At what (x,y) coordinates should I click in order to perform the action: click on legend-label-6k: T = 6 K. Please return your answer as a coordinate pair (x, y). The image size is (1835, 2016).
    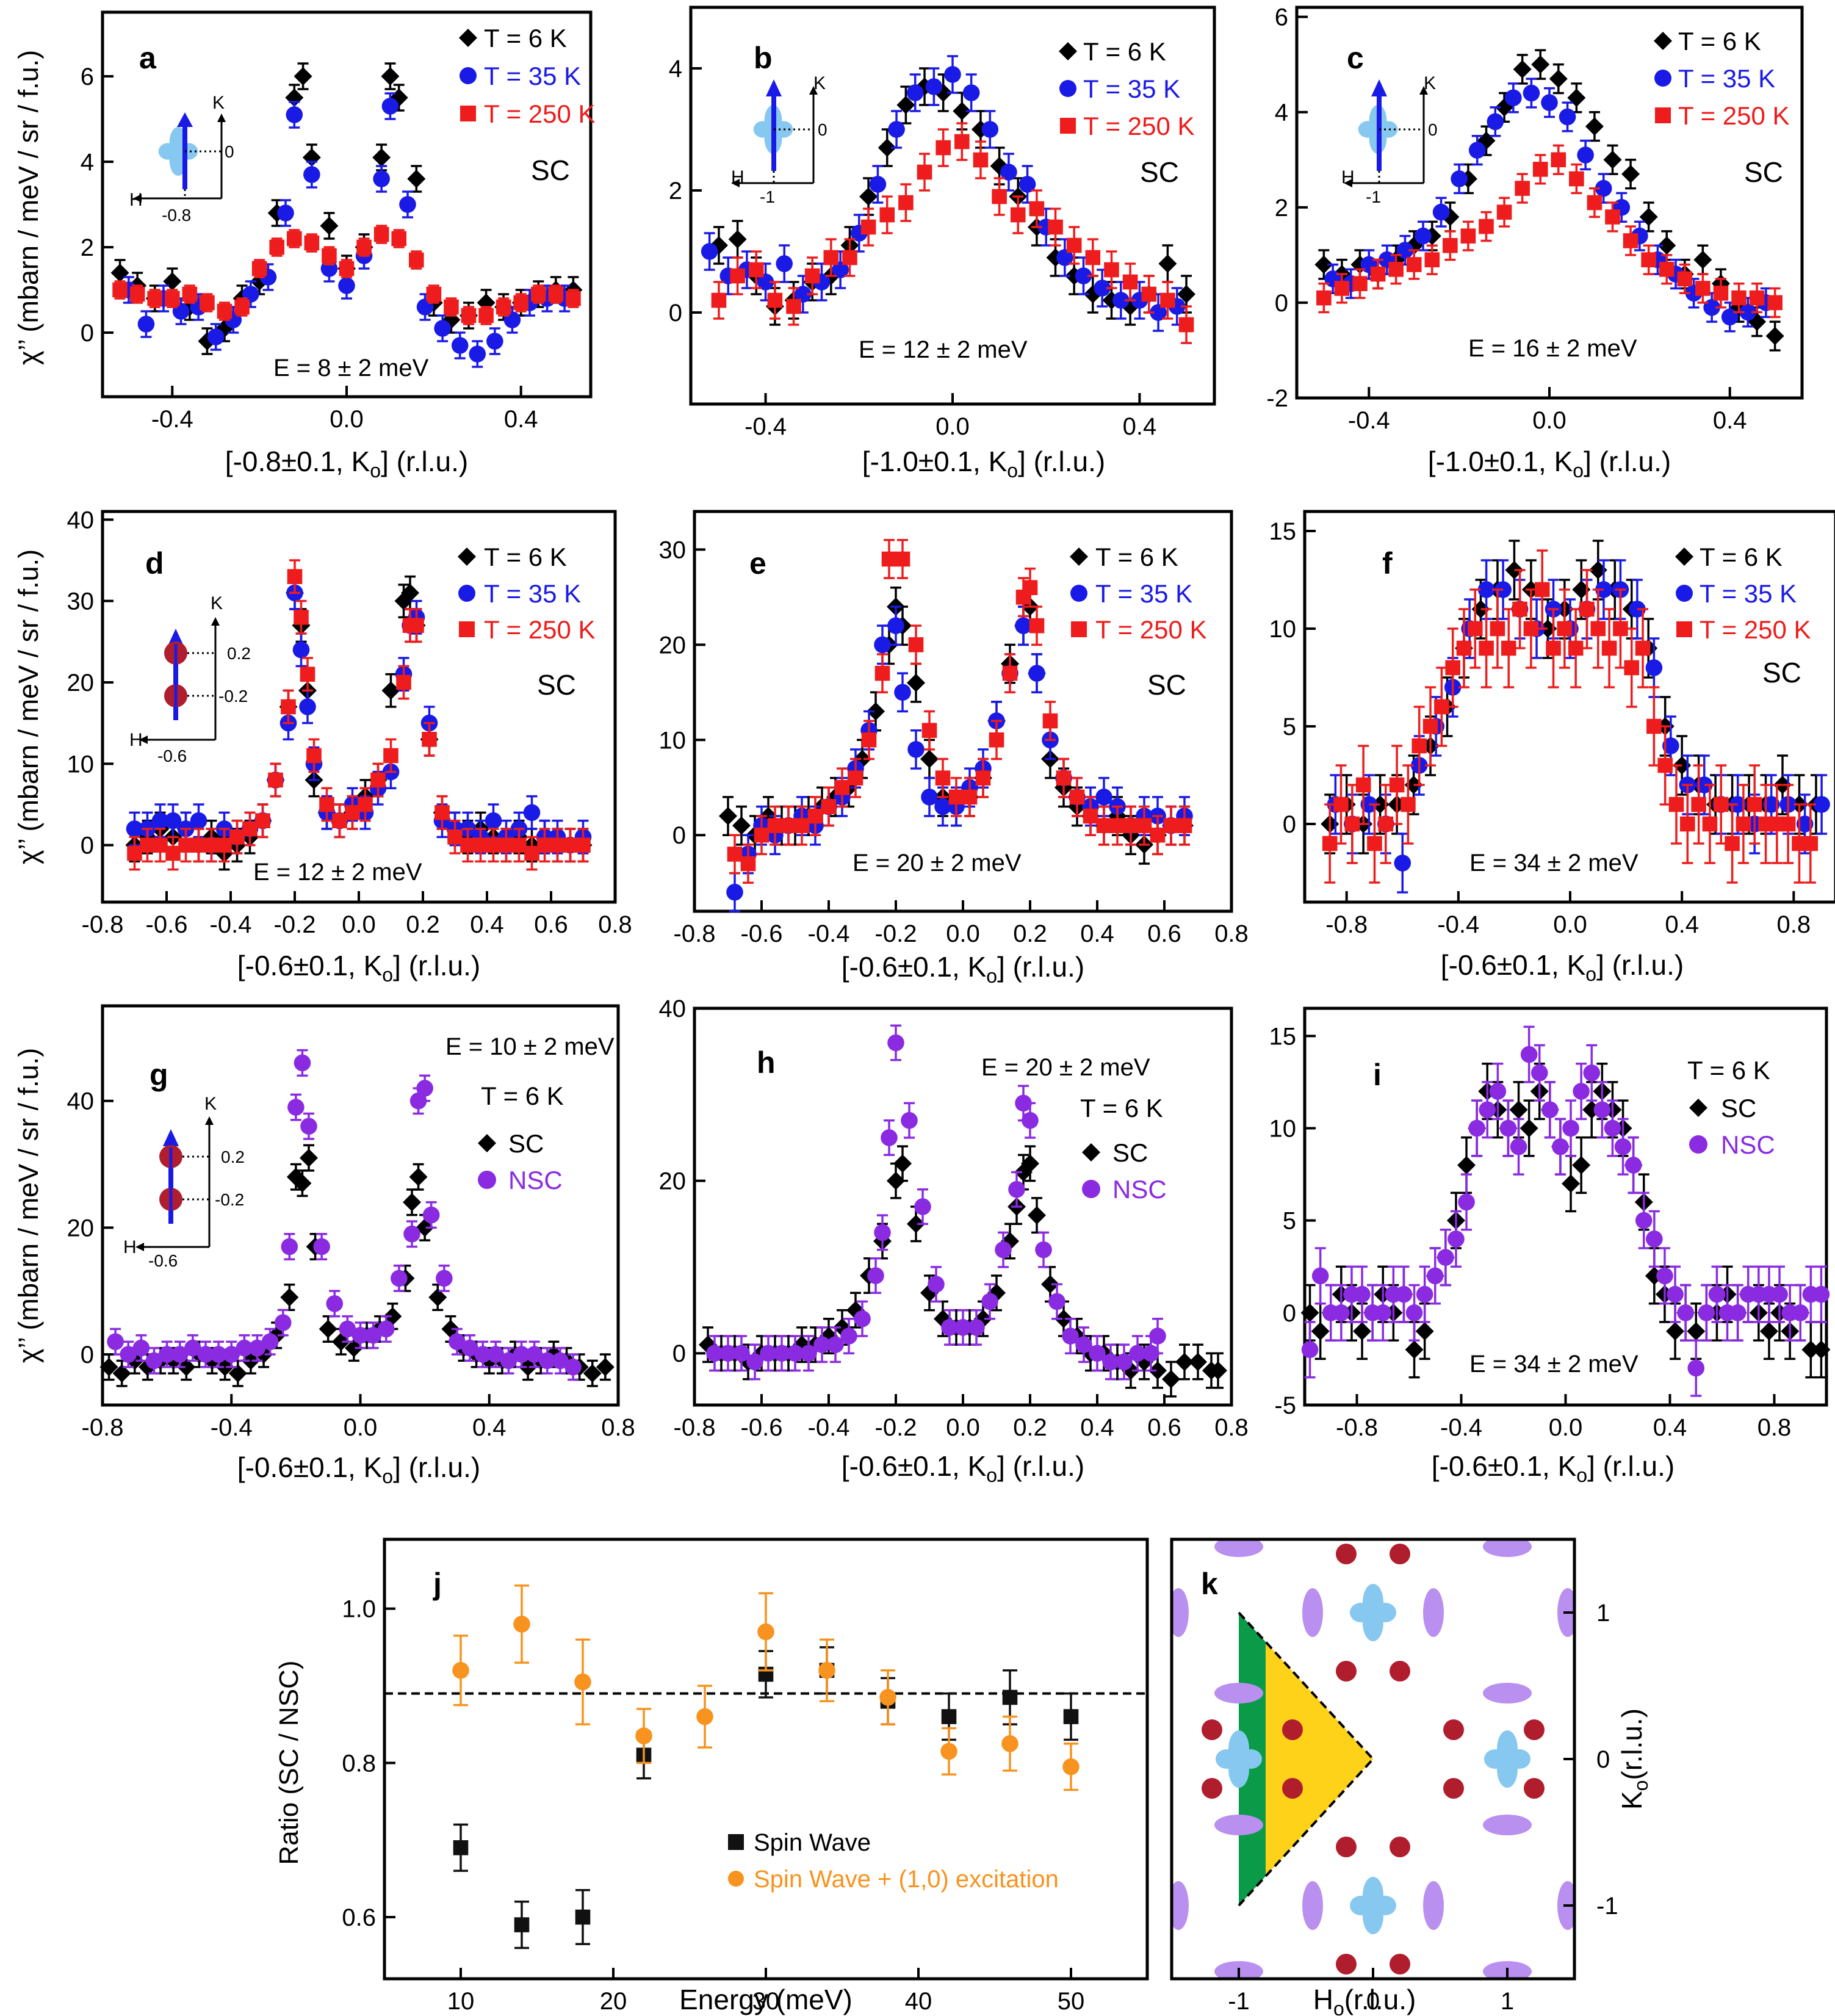
    Looking at the image, I should click on (525, 557).